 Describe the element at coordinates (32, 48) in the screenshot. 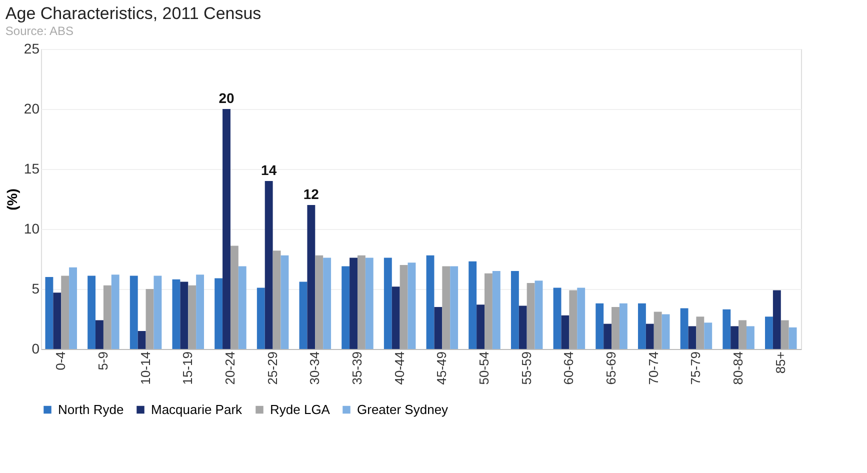

I see `y-tick-label: 25` at that location.